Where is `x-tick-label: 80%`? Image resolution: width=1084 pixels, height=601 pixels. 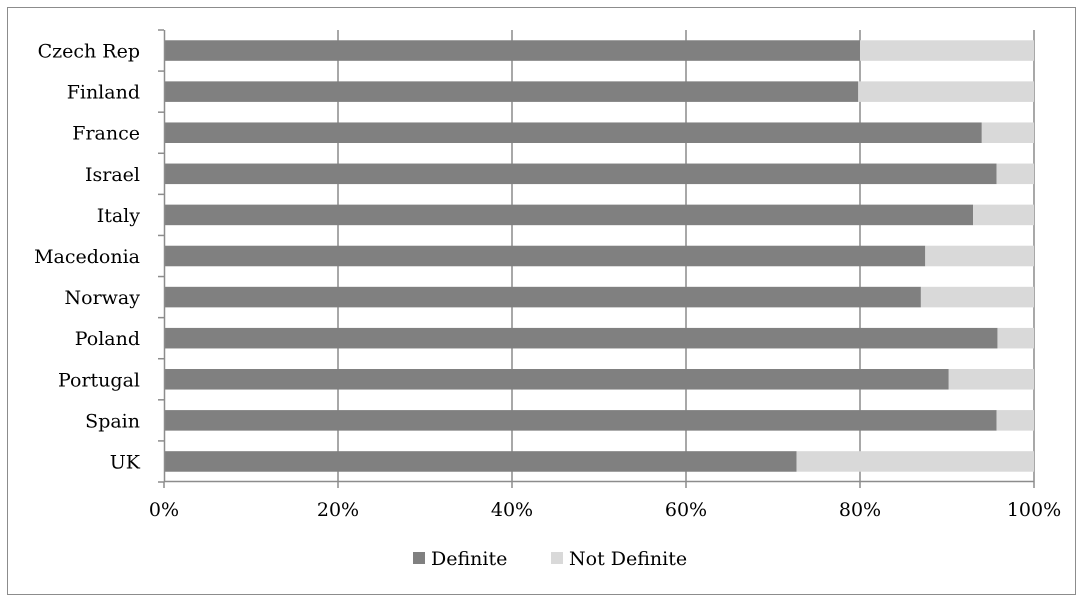 x-tick-label: 80% is located at coordinates (860, 510).